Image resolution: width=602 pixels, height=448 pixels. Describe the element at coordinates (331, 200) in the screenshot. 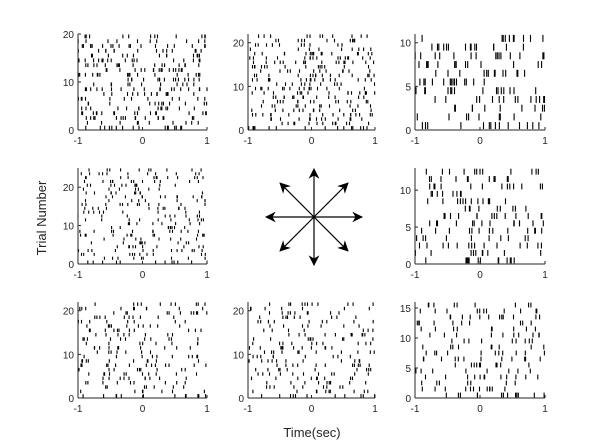

I see `arrow-up-right` at that location.